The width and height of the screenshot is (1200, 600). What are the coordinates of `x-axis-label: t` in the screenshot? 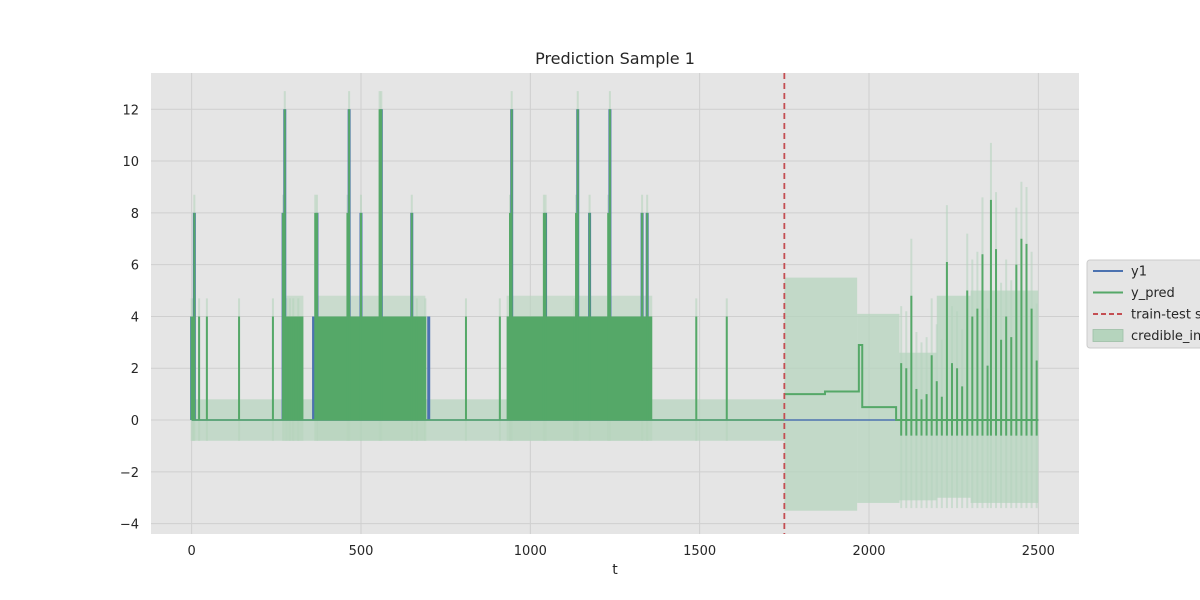 It's located at (615, 570).